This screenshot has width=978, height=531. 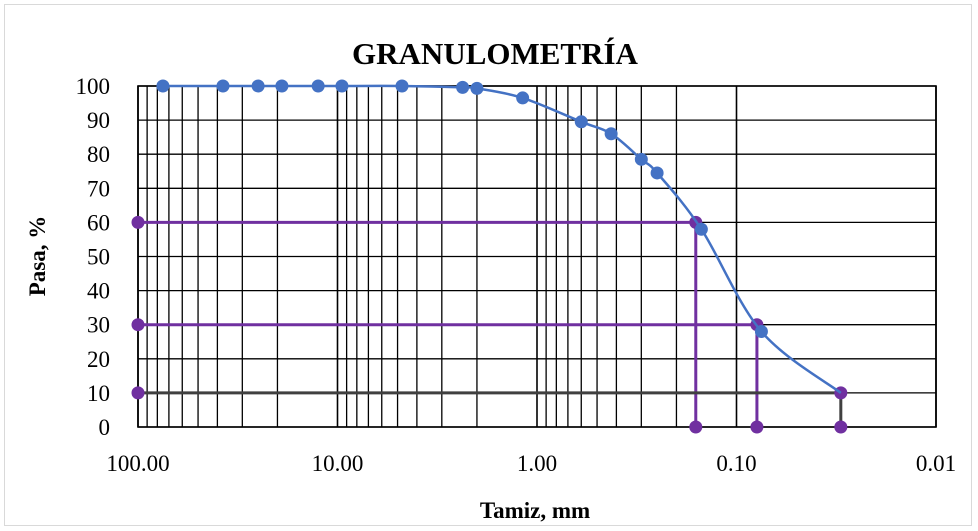 I want to click on x-tick-label: 1.00, so click(x=537, y=463).